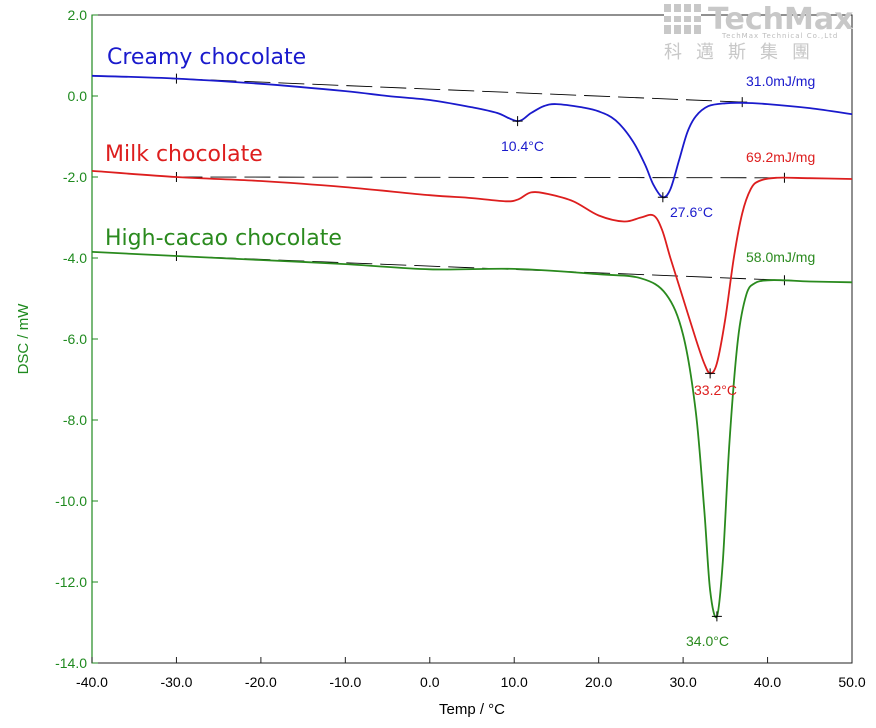  What do you see at coordinates (261, 682) in the screenshot?
I see `x-tick-label: -20.0` at bounding box center [261, 682].